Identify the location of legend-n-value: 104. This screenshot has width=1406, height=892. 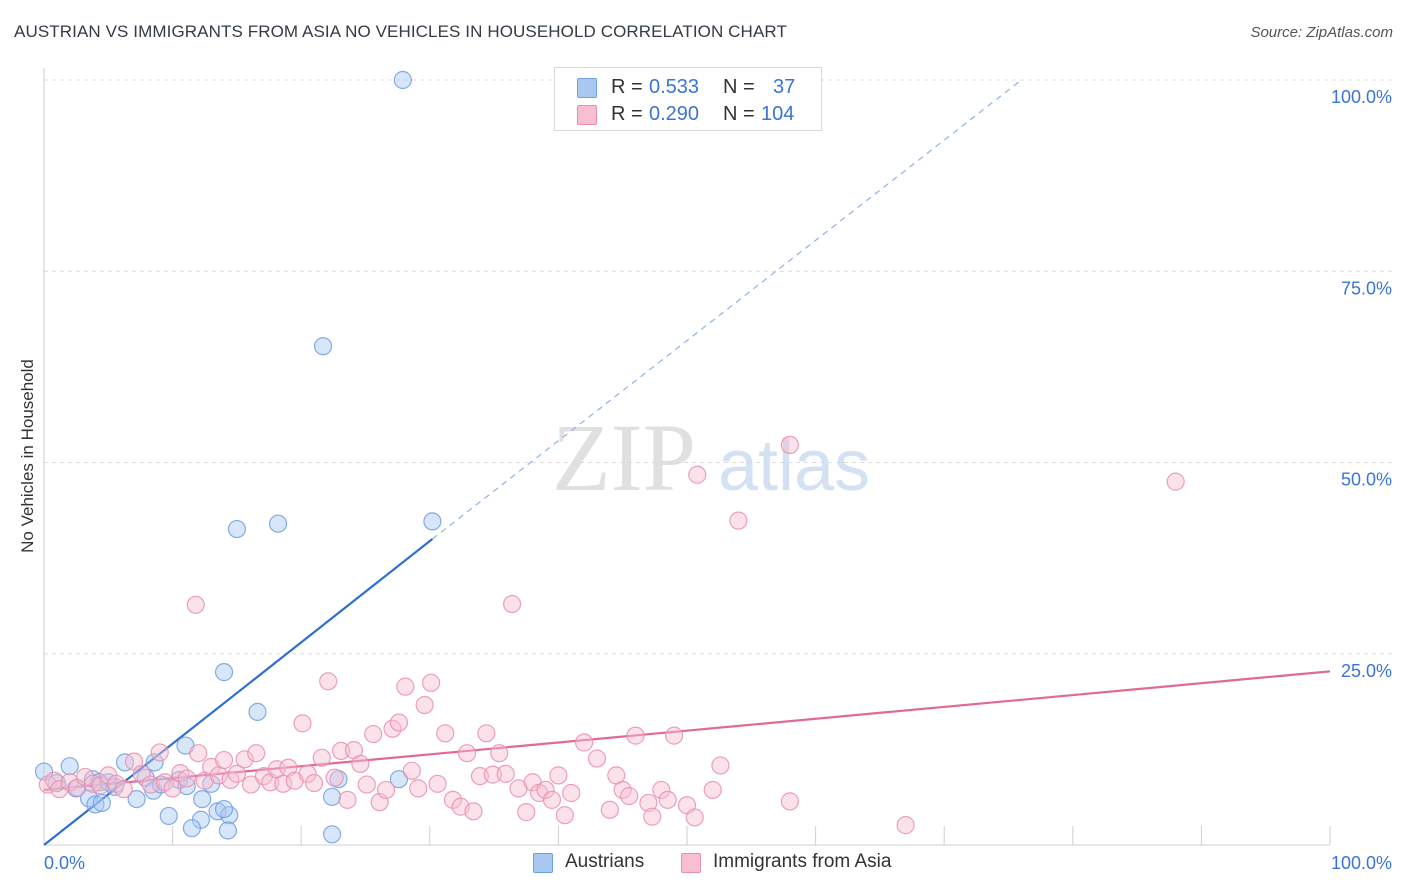
(778, 114).